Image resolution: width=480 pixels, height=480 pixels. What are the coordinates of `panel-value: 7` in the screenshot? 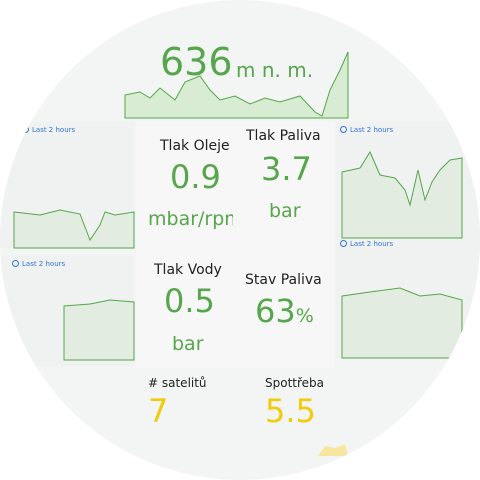 It's located at (158, 411).